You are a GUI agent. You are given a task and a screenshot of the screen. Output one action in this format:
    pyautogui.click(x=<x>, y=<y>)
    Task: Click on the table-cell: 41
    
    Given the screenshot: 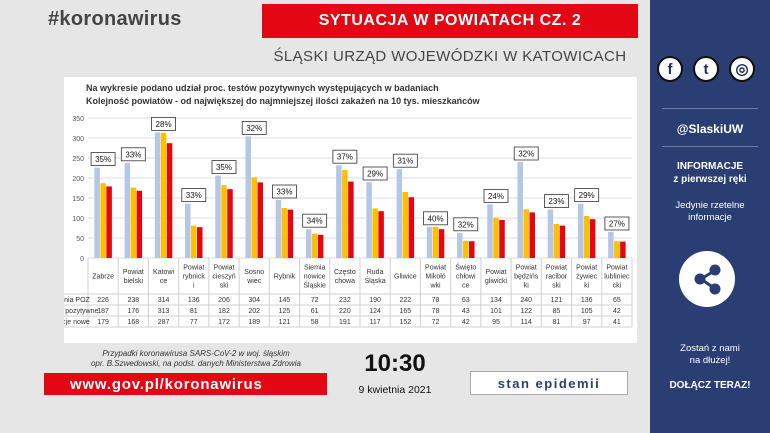 What is the action you would take?
    pyautogui.click(x=617, y=322)
    